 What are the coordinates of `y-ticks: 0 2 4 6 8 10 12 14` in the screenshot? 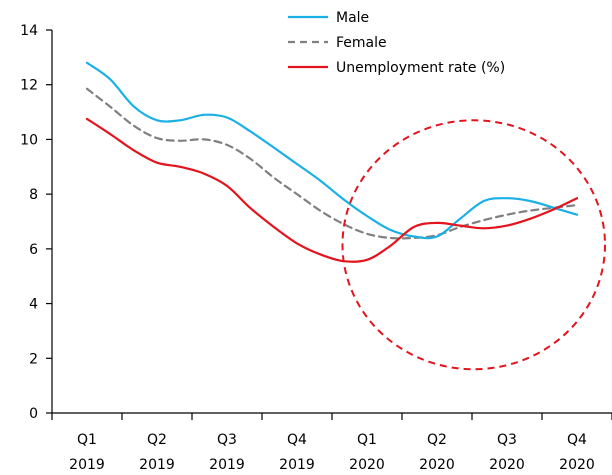 It's located at (36, 222).